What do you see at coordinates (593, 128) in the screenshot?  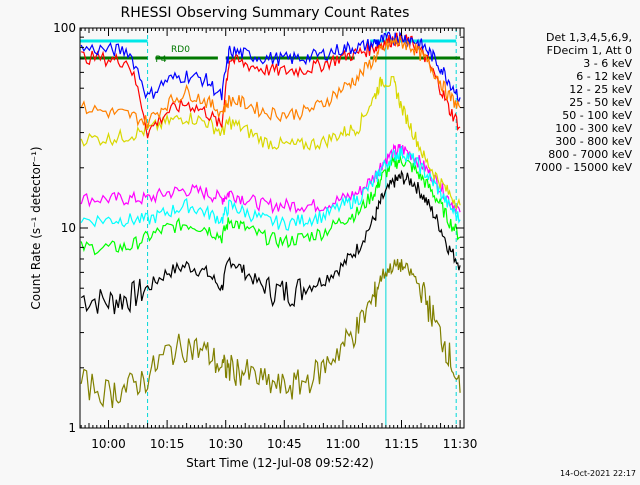 I see `legend-entry: 100 - 300 keV` at bounding box center [593, 128].